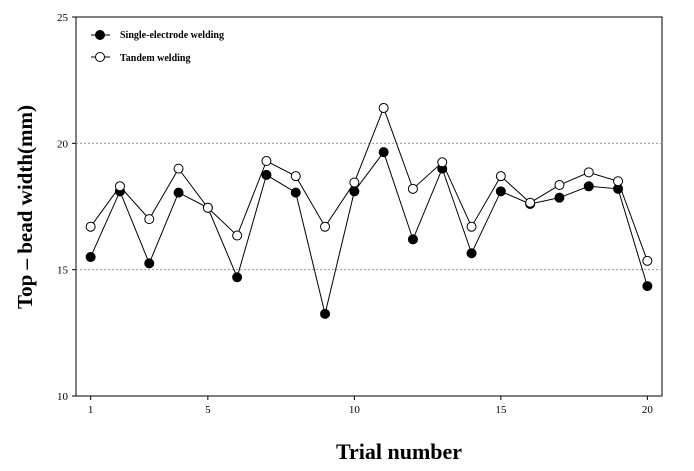  Describe the element at coordinates (208, 410) in the screenshot. I see `x-tick-label: 5` at that location.